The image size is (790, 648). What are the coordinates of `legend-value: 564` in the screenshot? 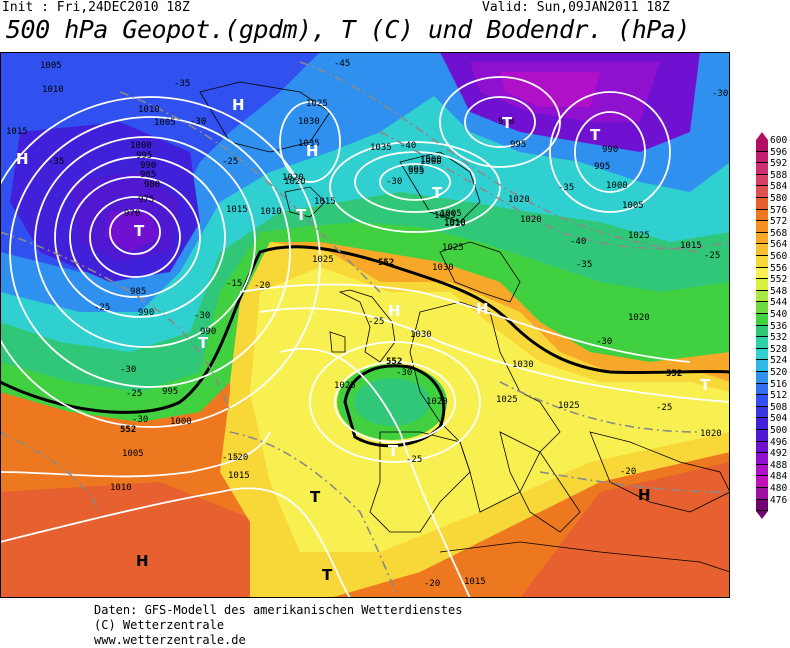 It's located at (779, 245).